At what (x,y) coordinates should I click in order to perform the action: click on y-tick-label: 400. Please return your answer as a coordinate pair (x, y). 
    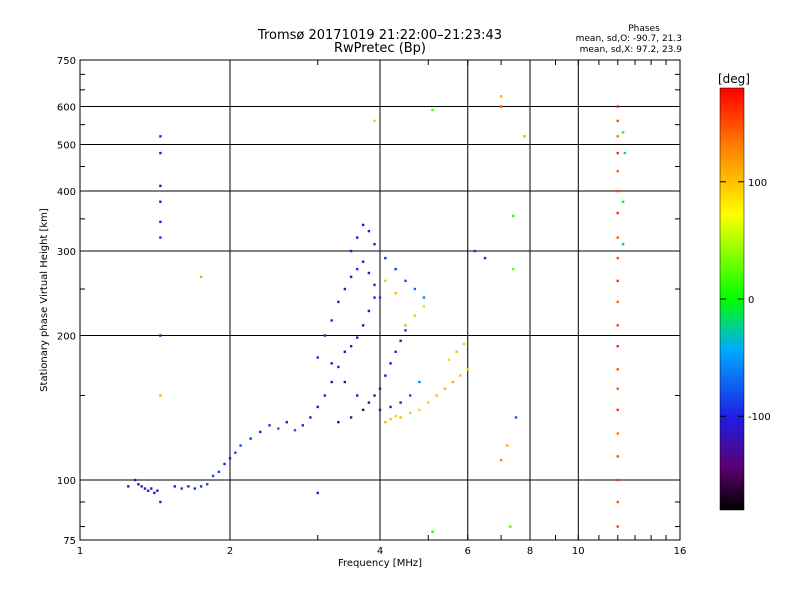
    Looking at the image, I should click on (66, 192).